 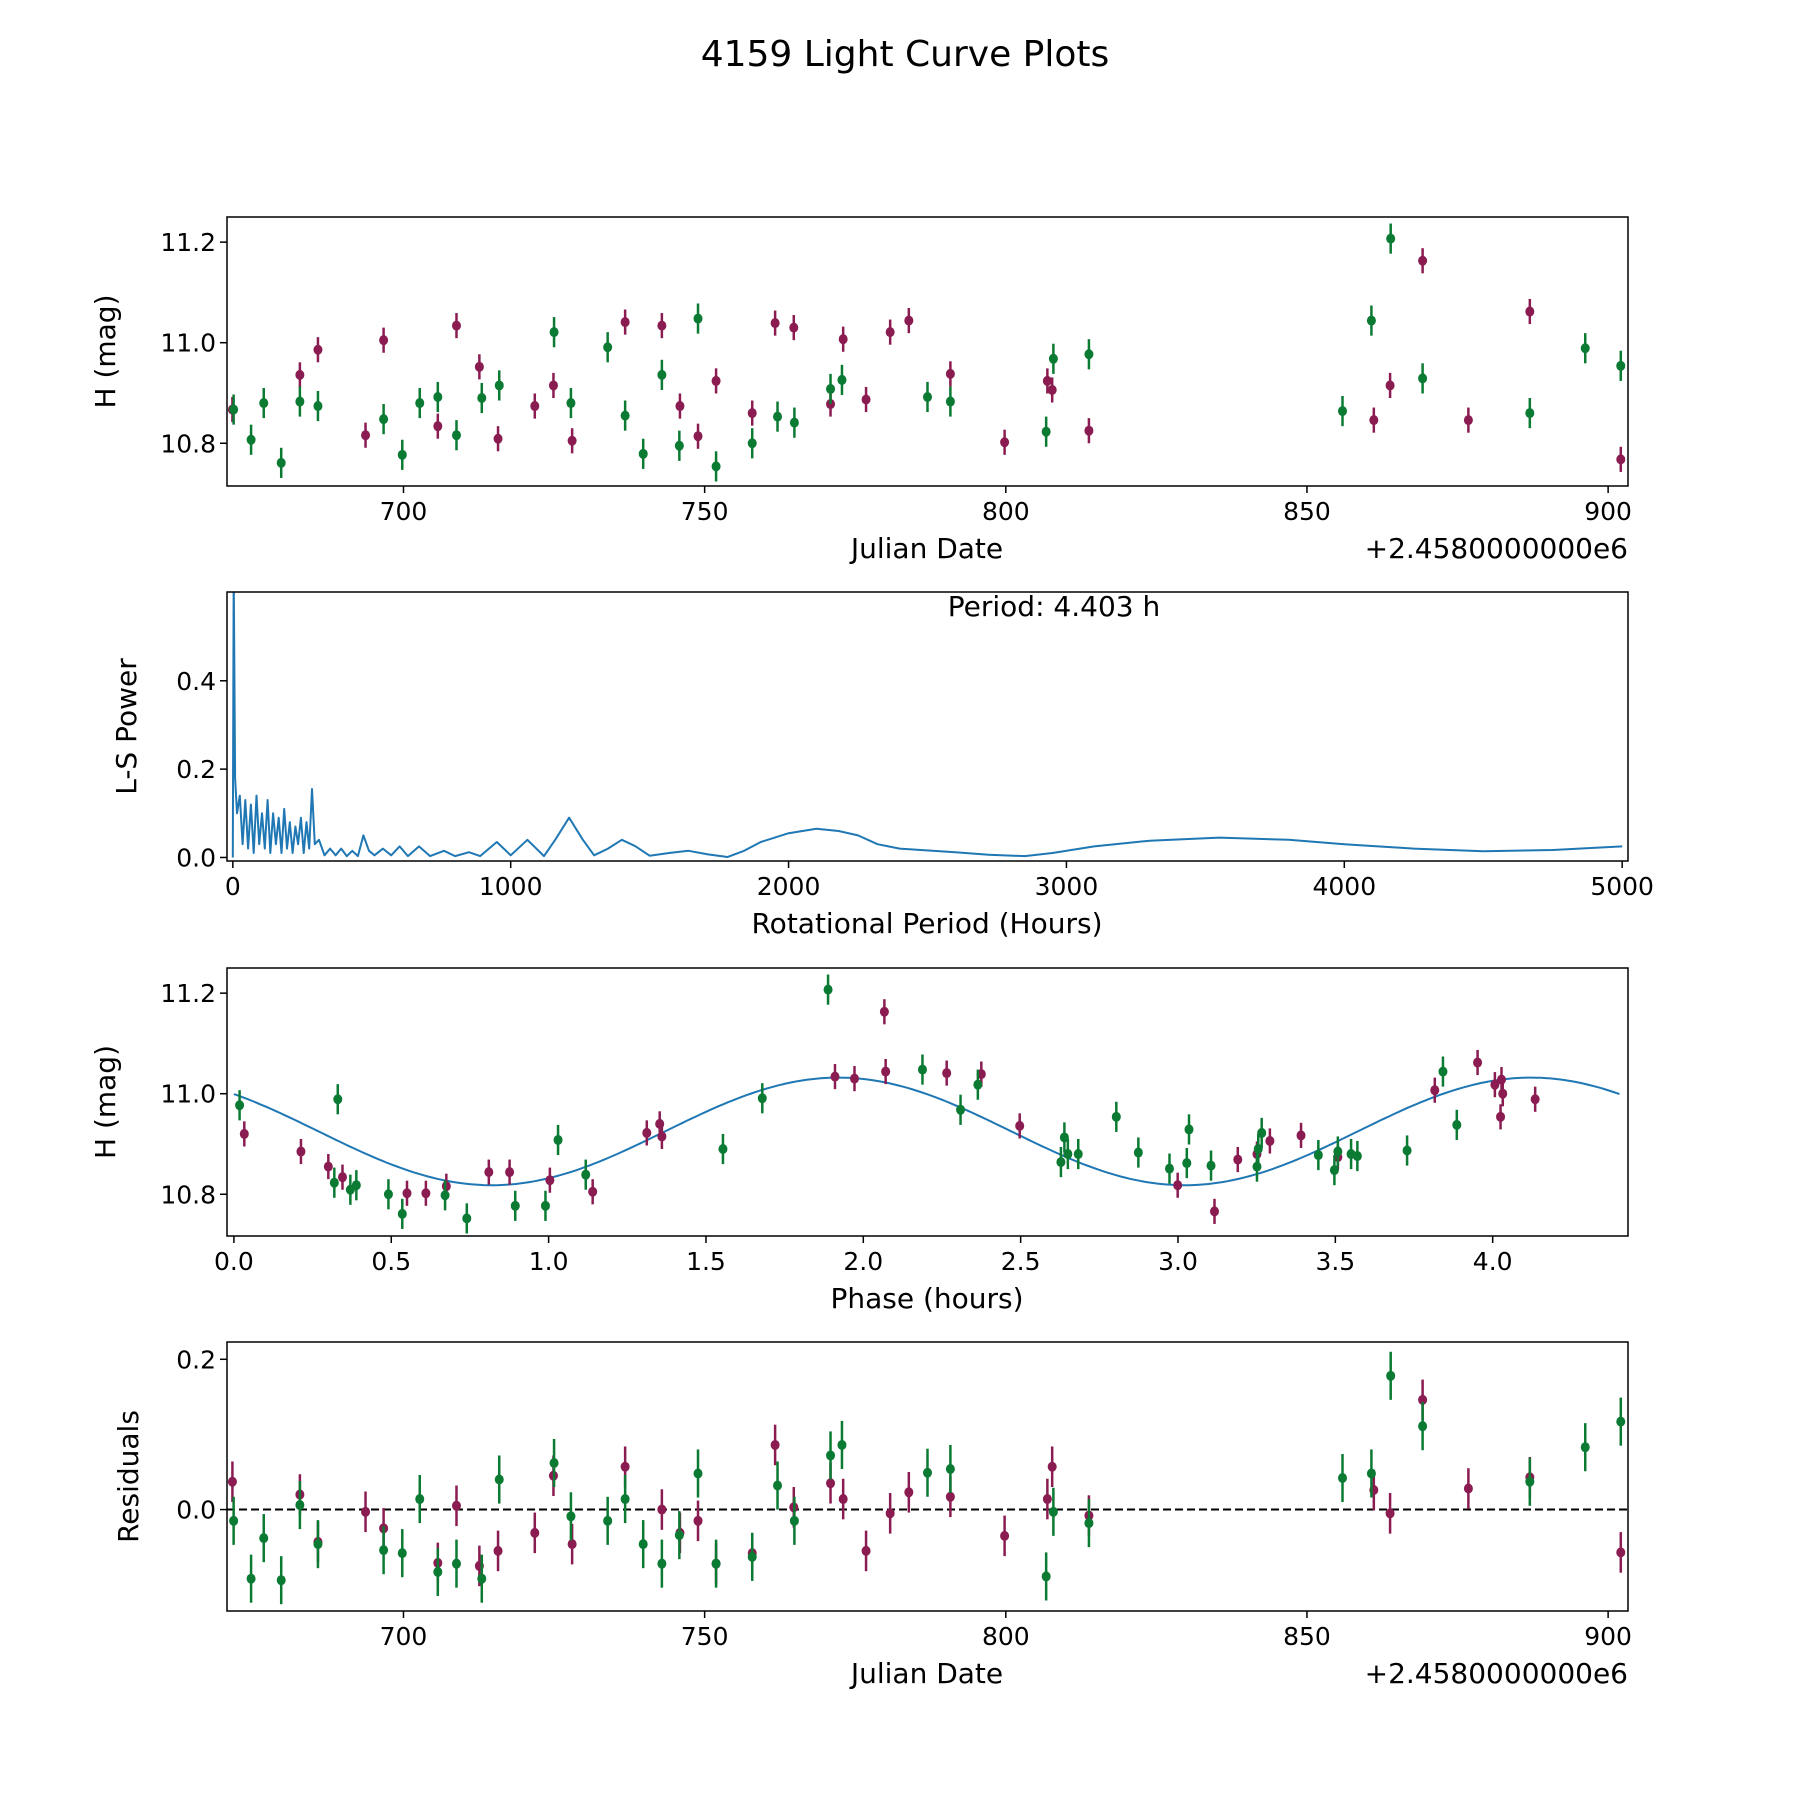 I want to click on x-tick-label: 4.0, so click(x=1493, y=1261).